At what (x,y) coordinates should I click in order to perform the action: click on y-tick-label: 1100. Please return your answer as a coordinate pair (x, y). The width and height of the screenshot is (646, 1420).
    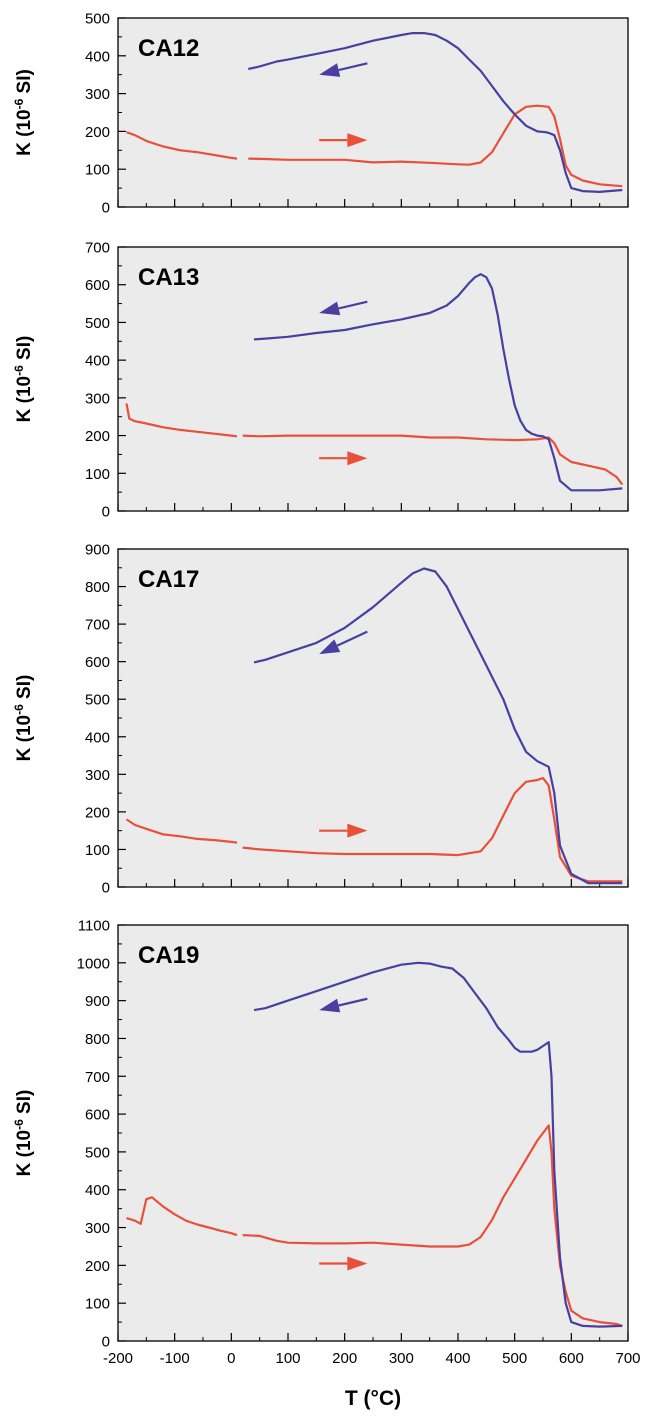
    Looking at the image, I should click on (94, 926).